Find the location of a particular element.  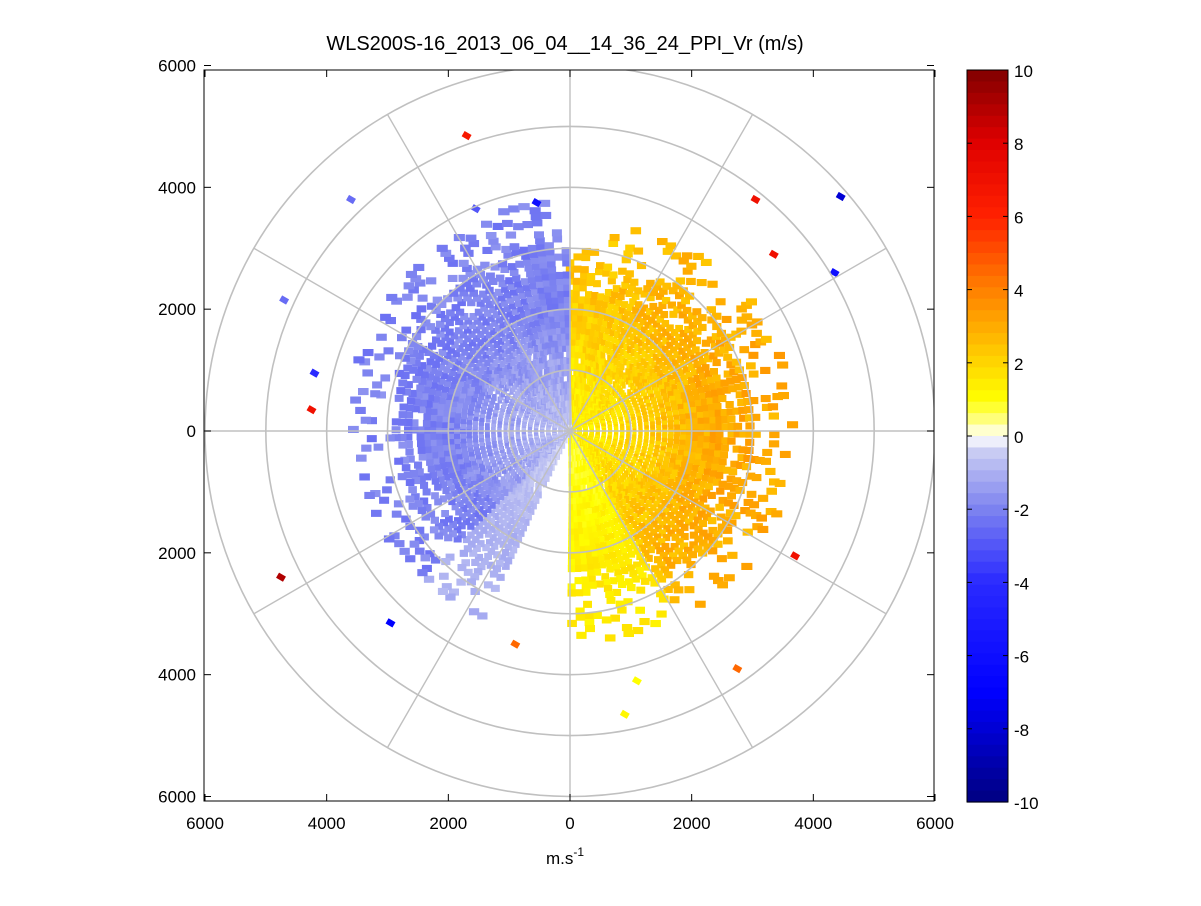

colorbar-label: -10 is located at coordinates (1026, 803).